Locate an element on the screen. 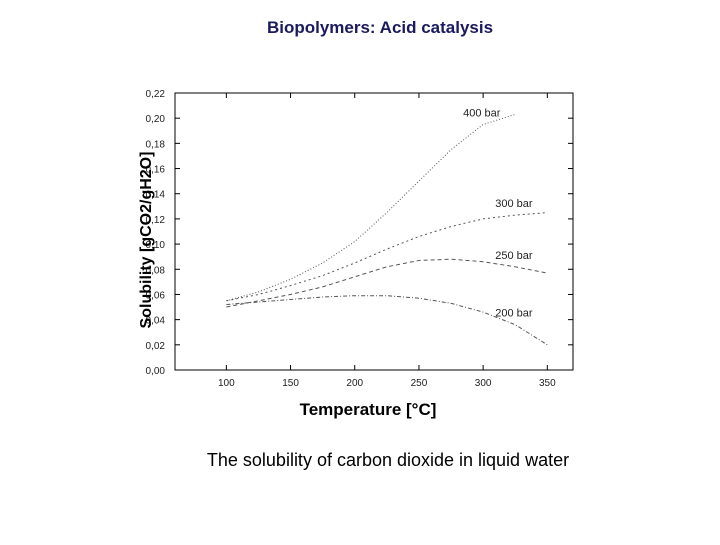  slide-title: Biopolymers: Acid catalysis is located at coordinates (380, 27).